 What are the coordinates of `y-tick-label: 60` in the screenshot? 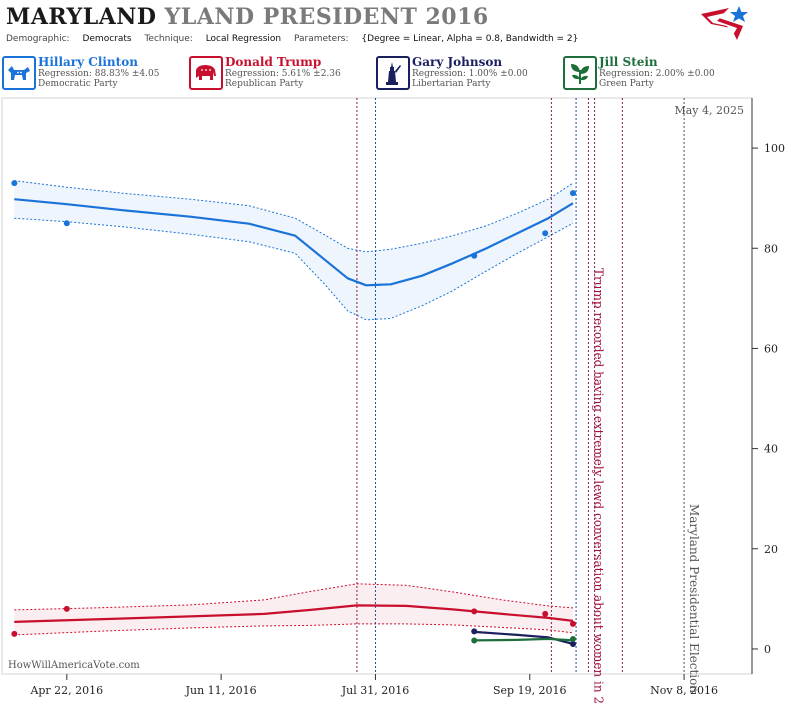 It's located at (771, 348).